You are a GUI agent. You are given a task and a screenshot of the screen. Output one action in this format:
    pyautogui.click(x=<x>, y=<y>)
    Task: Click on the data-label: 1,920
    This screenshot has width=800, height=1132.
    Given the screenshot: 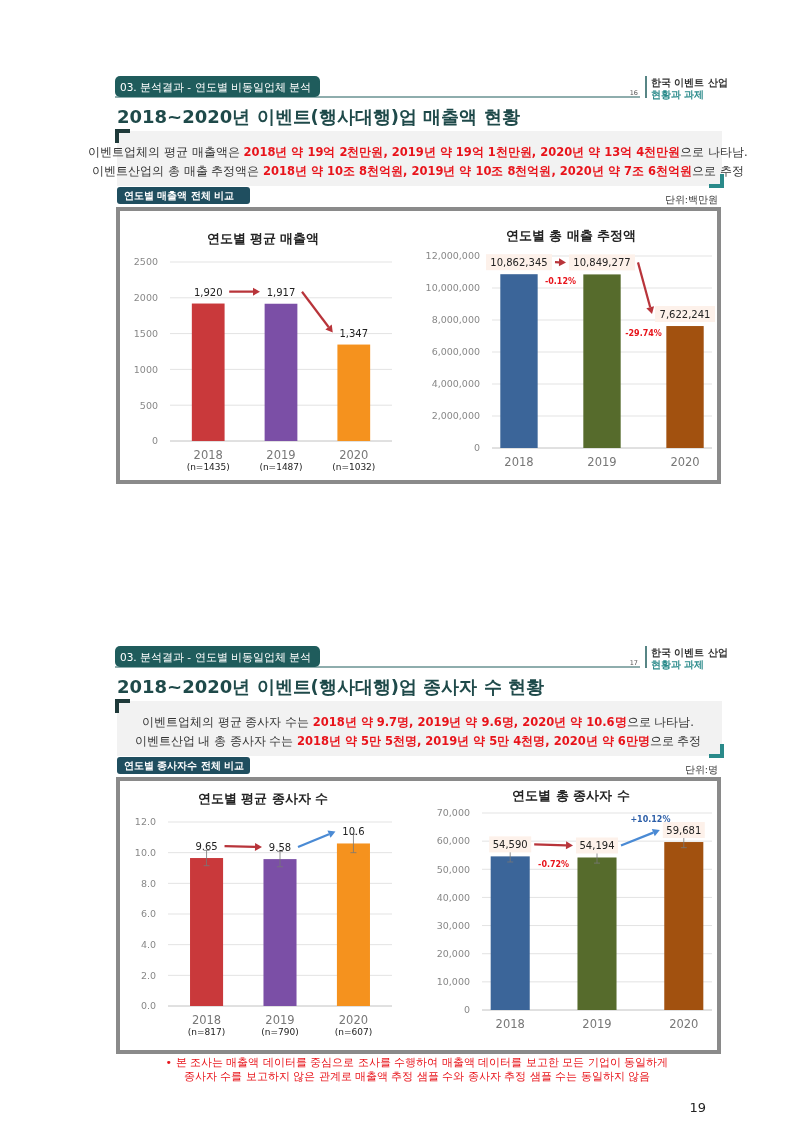 What is the action you would take?
    pyautogui.click(x=208, y=292)
    